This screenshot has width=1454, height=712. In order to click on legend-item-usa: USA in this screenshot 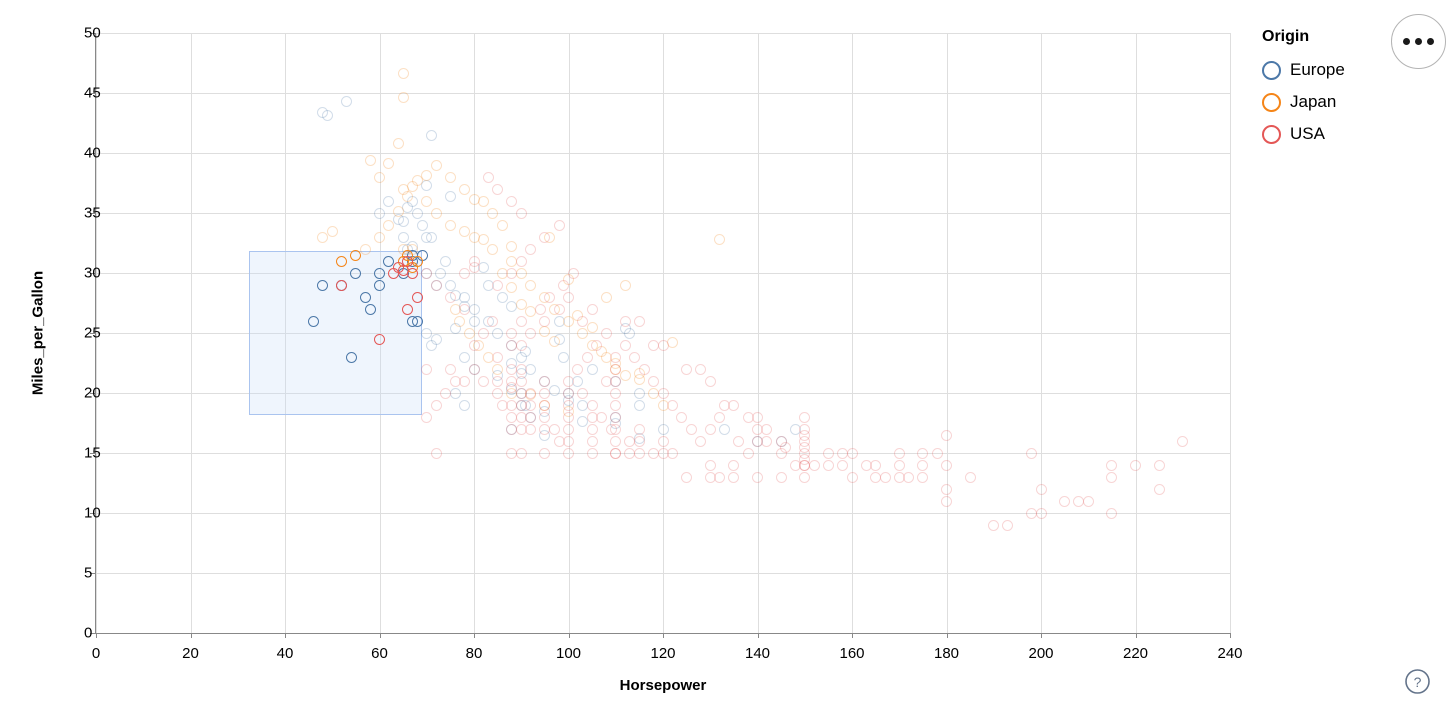, I will do `click(1303, 134)`.